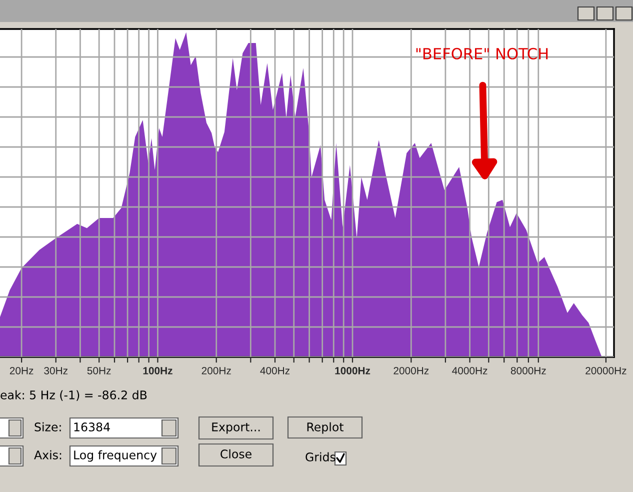 This screenshot has height=492, width=633. What do you see at coordinates (216, 370) in the screenshot?
I see `x-tick-label: 200Hz` at bounding box center [216, 370].